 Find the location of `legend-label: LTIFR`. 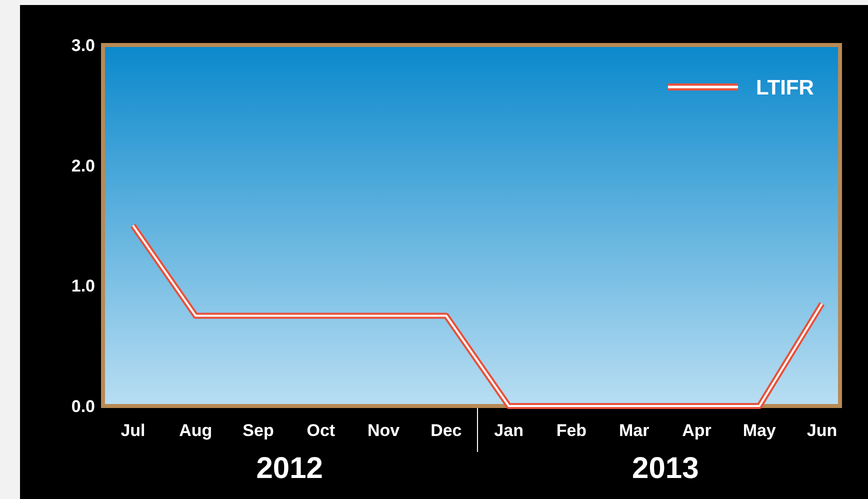

legend-label: LTIFR is located at coordinates (785, 88).